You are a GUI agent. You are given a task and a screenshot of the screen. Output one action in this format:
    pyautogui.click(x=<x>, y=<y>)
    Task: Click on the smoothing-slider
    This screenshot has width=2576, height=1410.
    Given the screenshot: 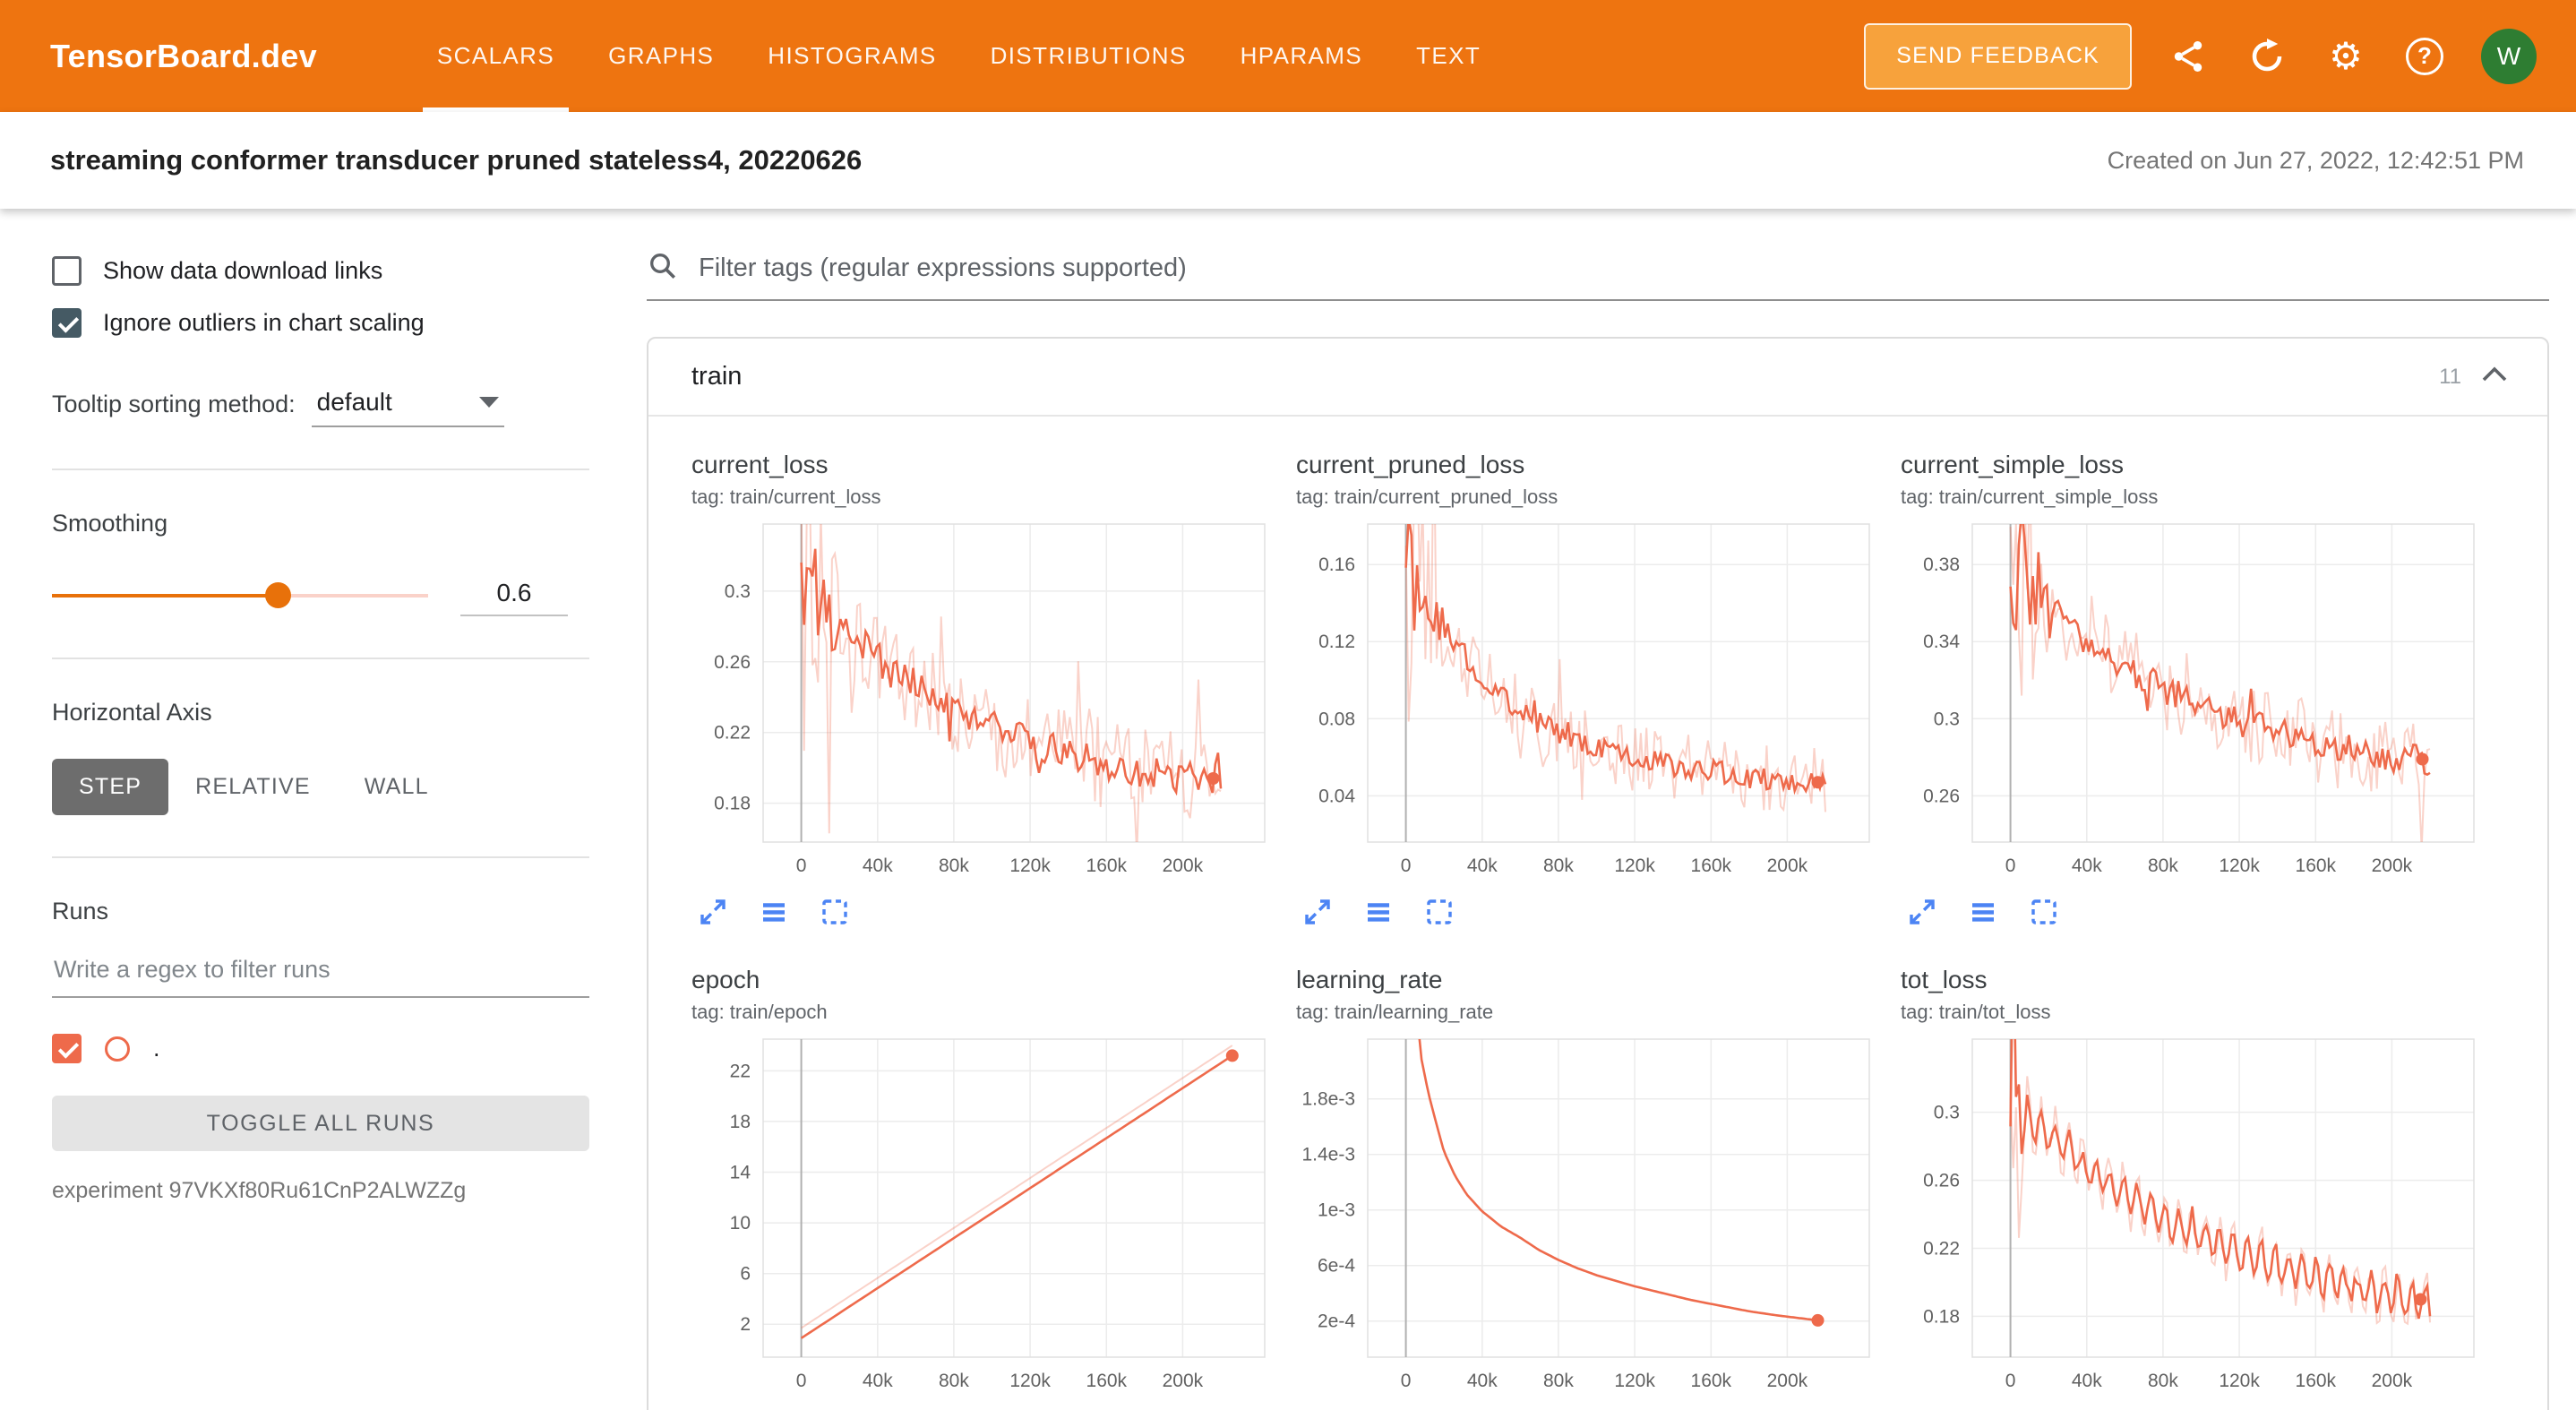 What is the action you would take?
    pyautogui.click(x=240, y=596)
    